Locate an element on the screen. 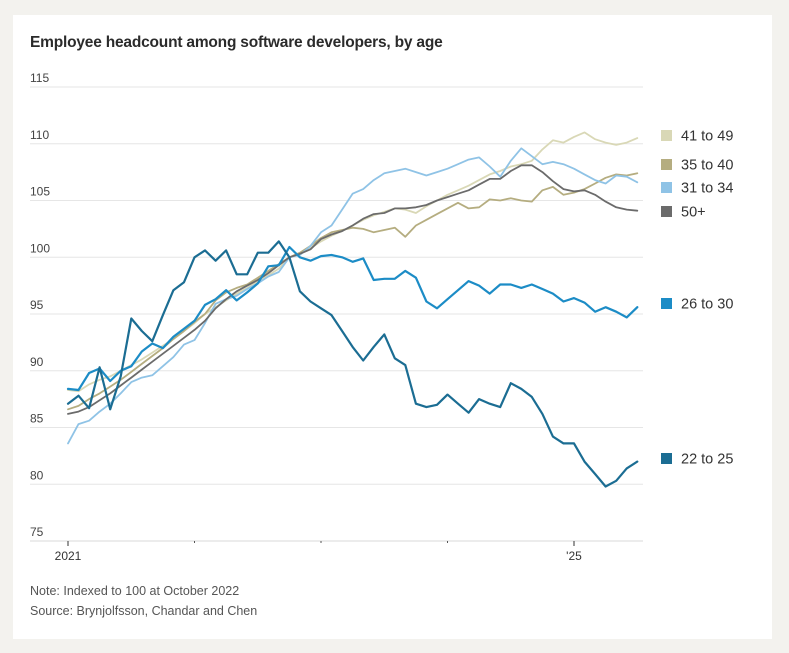 The image size is (789, 653). legend-item: 50+ is located at coordinates (683, 213).